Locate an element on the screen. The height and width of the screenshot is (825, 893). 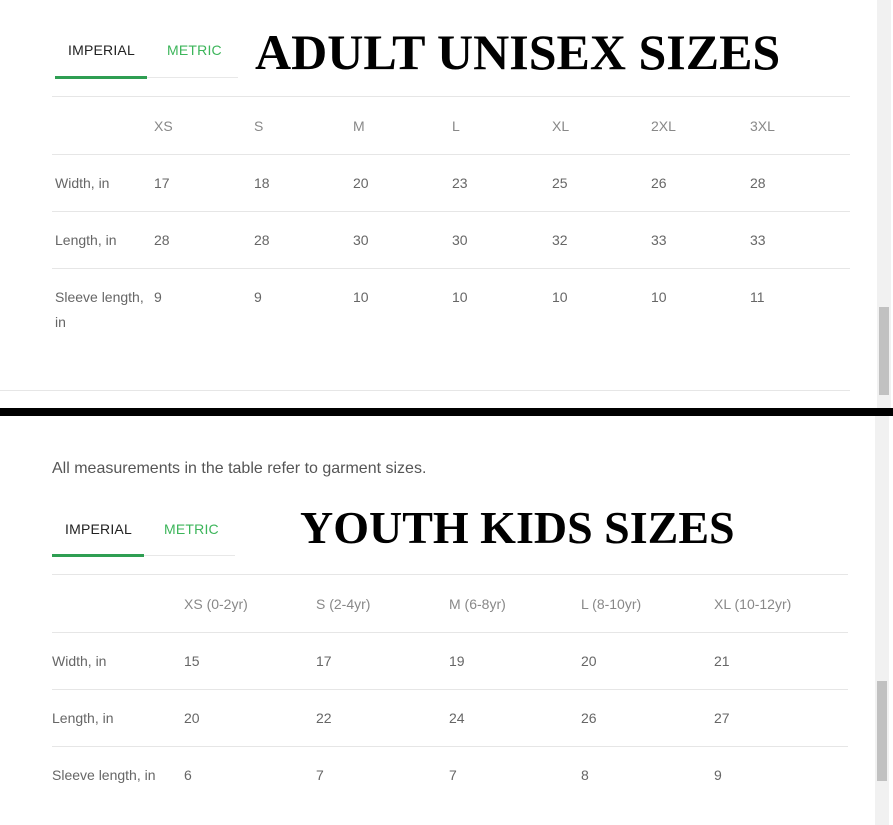
table-cell: 27 is located at coordinates (722, 718).